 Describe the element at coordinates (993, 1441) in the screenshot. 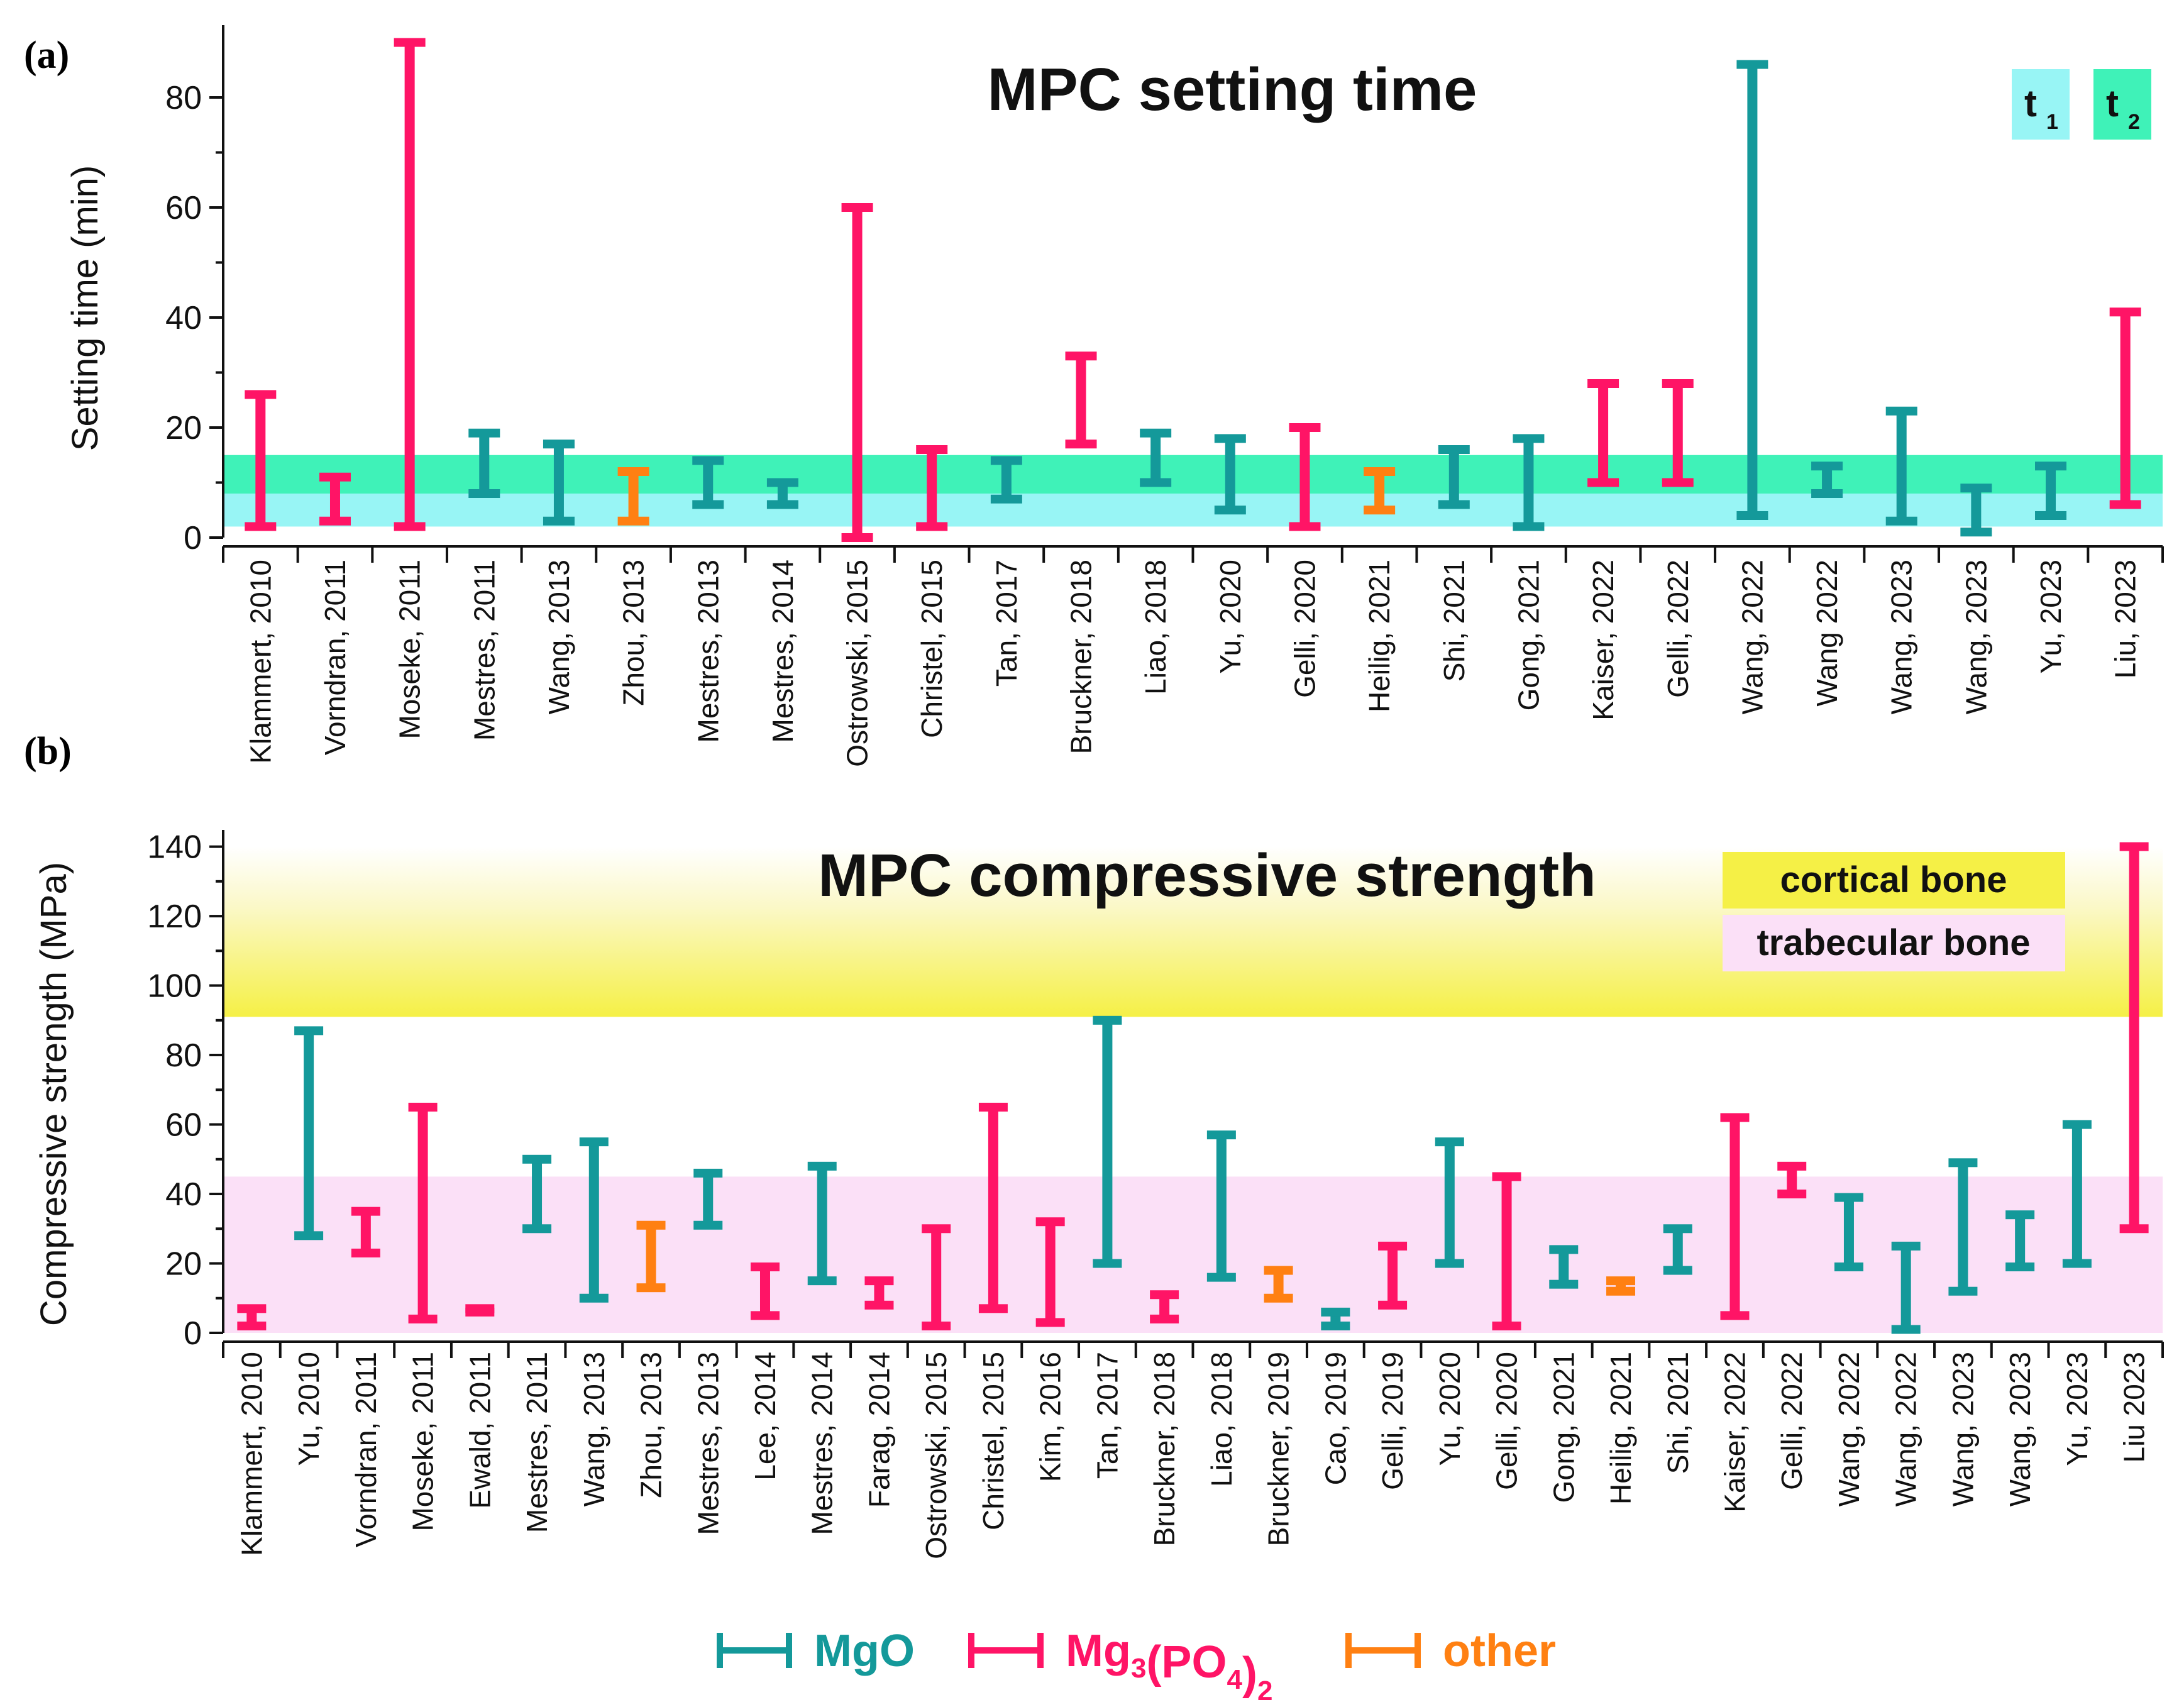

I see `compressive-strength-category-label: Christel, 2015` at that location.